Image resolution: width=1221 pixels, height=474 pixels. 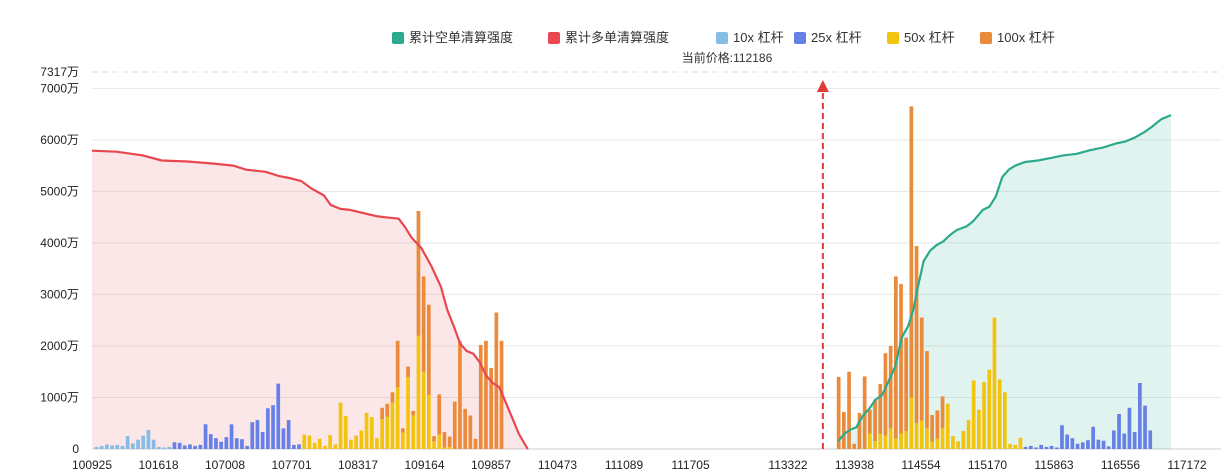 I want to click on x-tick-label: 111089, so click(x=624, y=465).